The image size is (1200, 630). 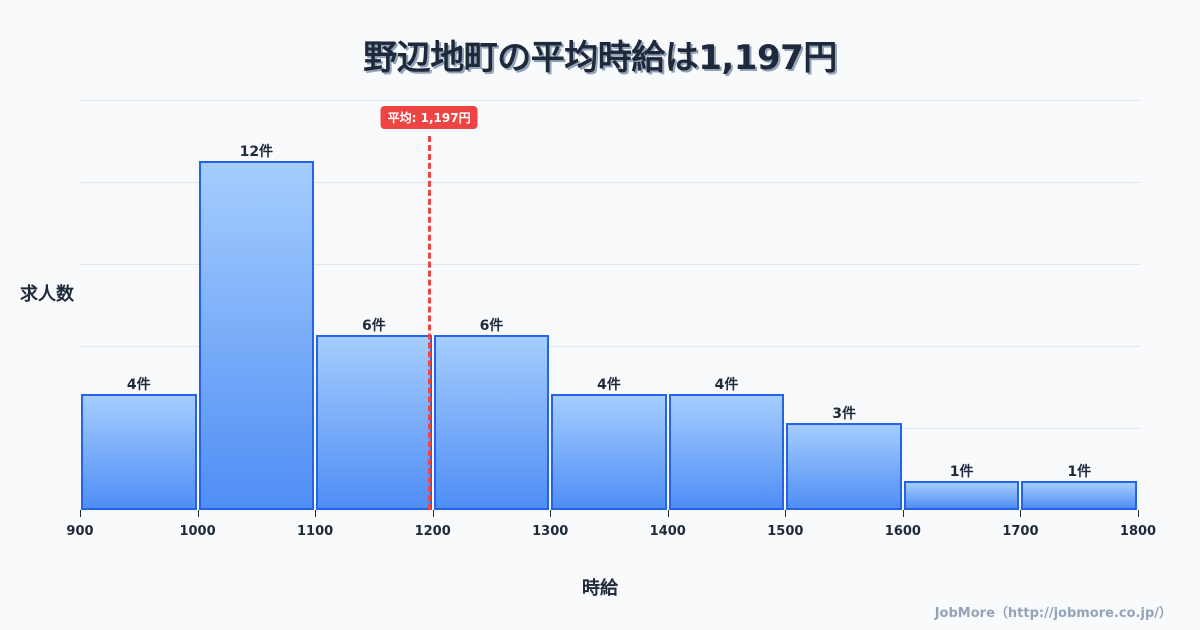 I want to click on y-axis-label: 求人数, so click(x=47, y=294).